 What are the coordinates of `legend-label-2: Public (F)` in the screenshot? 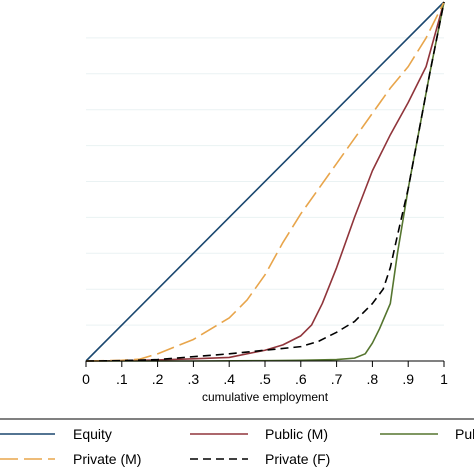 It's located at (464, 434).